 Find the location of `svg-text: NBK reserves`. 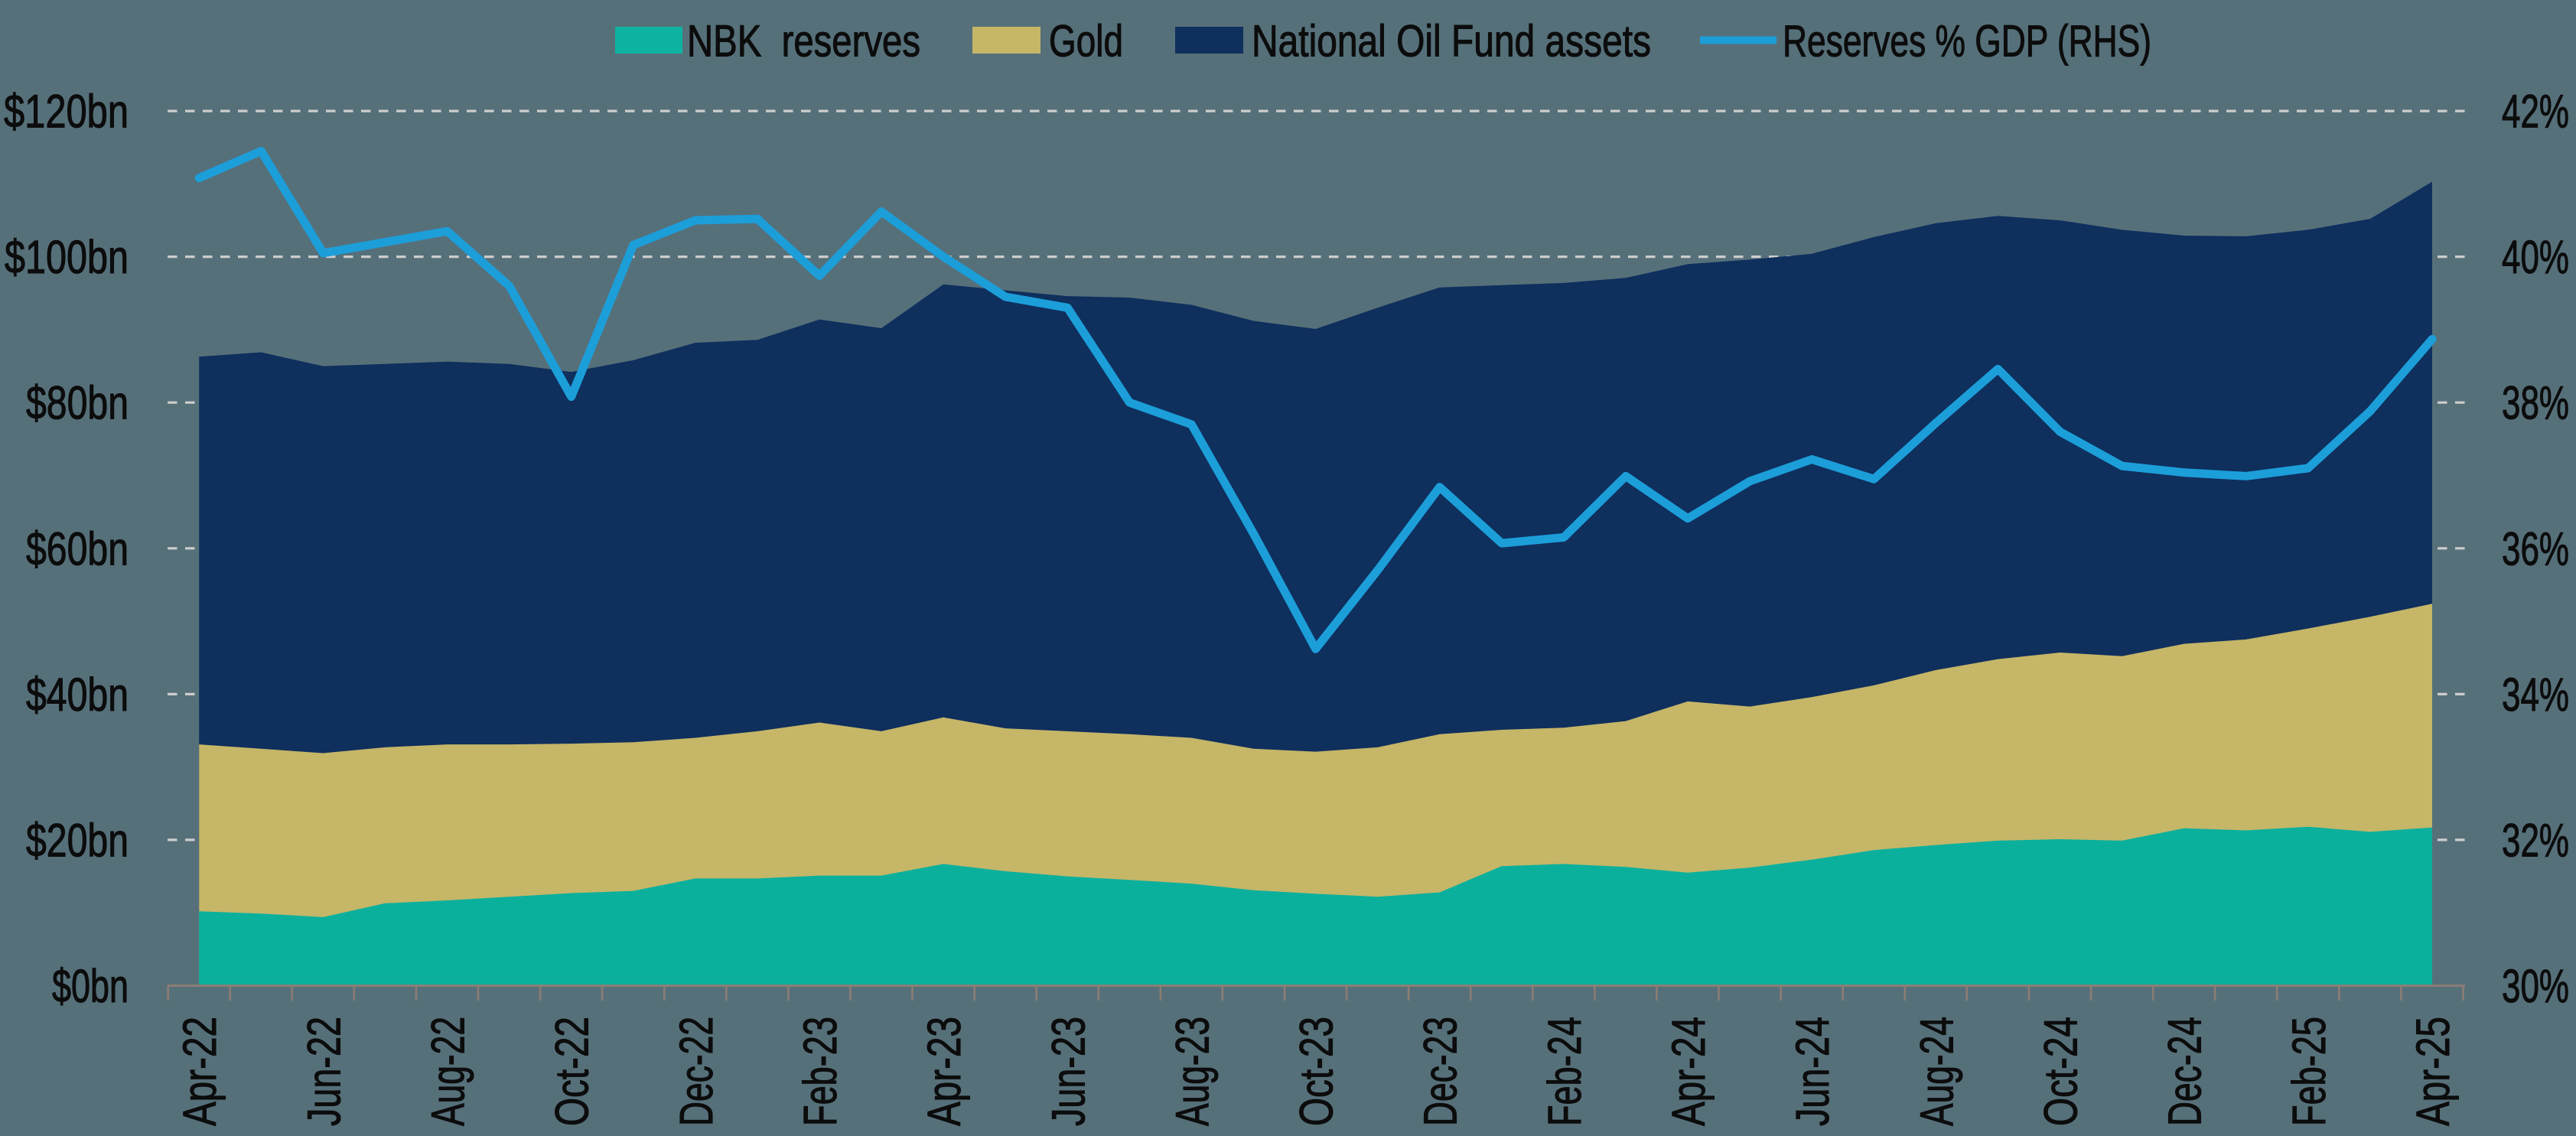

svg-text: NBK reserves is located at coordinates (803, 42).